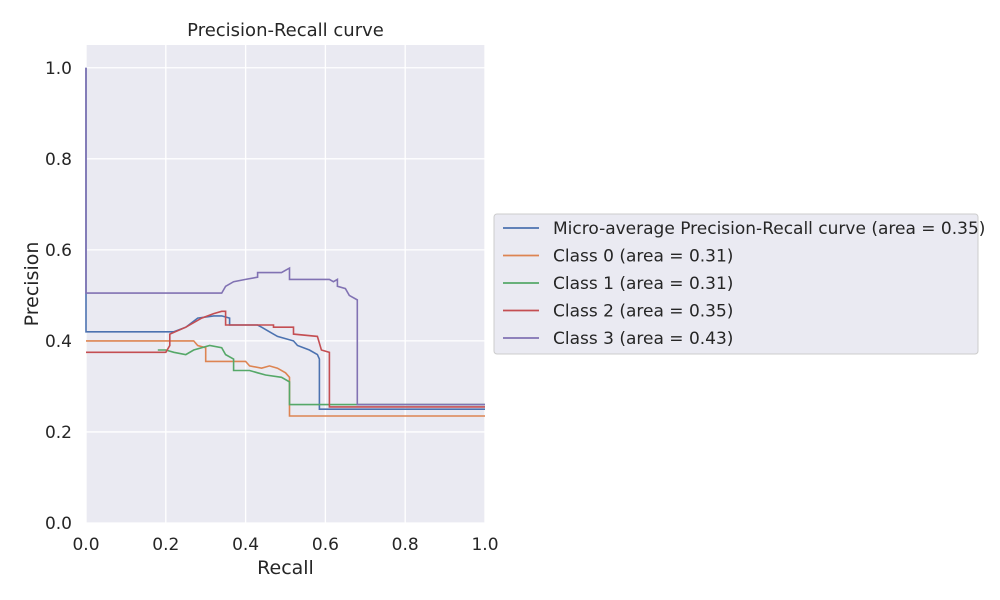  Describe the element at coordinates (736, 284) in the screenshot. I see `legend-box` at that location.